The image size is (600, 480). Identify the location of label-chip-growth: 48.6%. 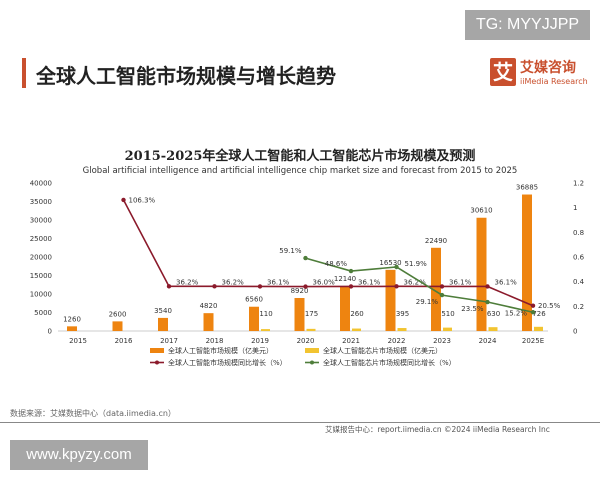
(336, 264).